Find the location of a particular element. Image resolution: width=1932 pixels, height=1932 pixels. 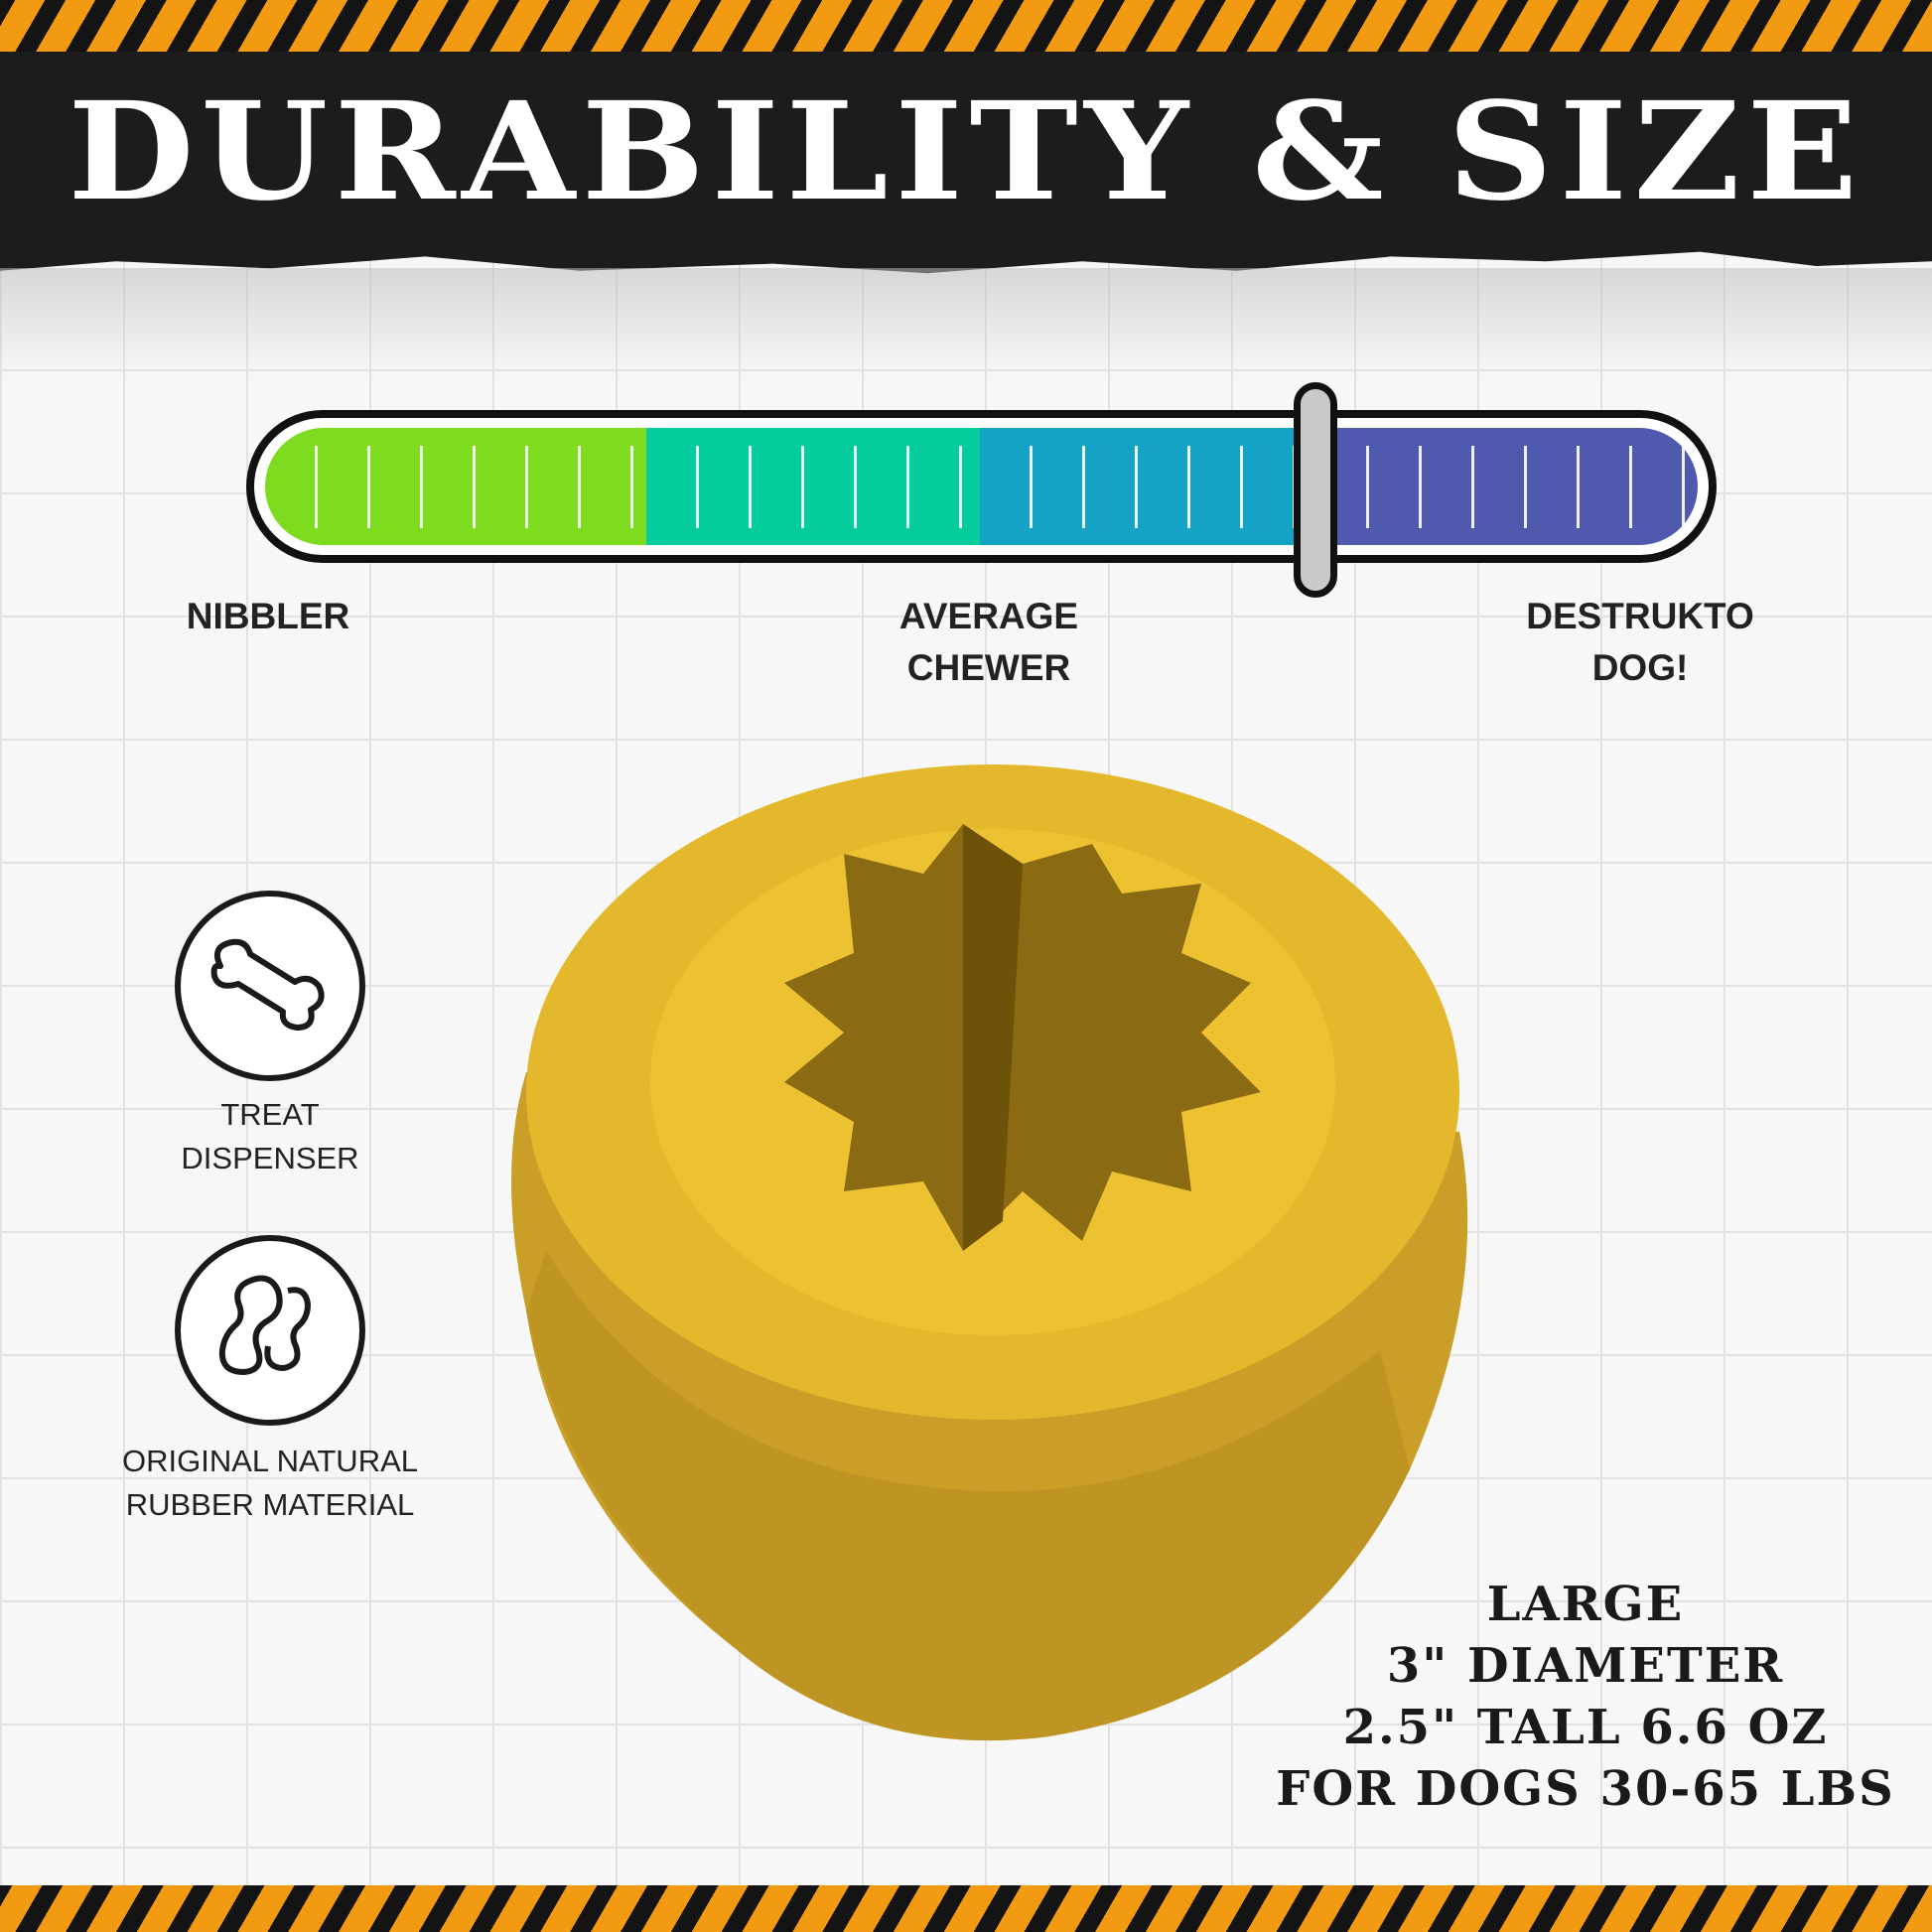

durability-scale-fill is located at coordinates (982, 487).